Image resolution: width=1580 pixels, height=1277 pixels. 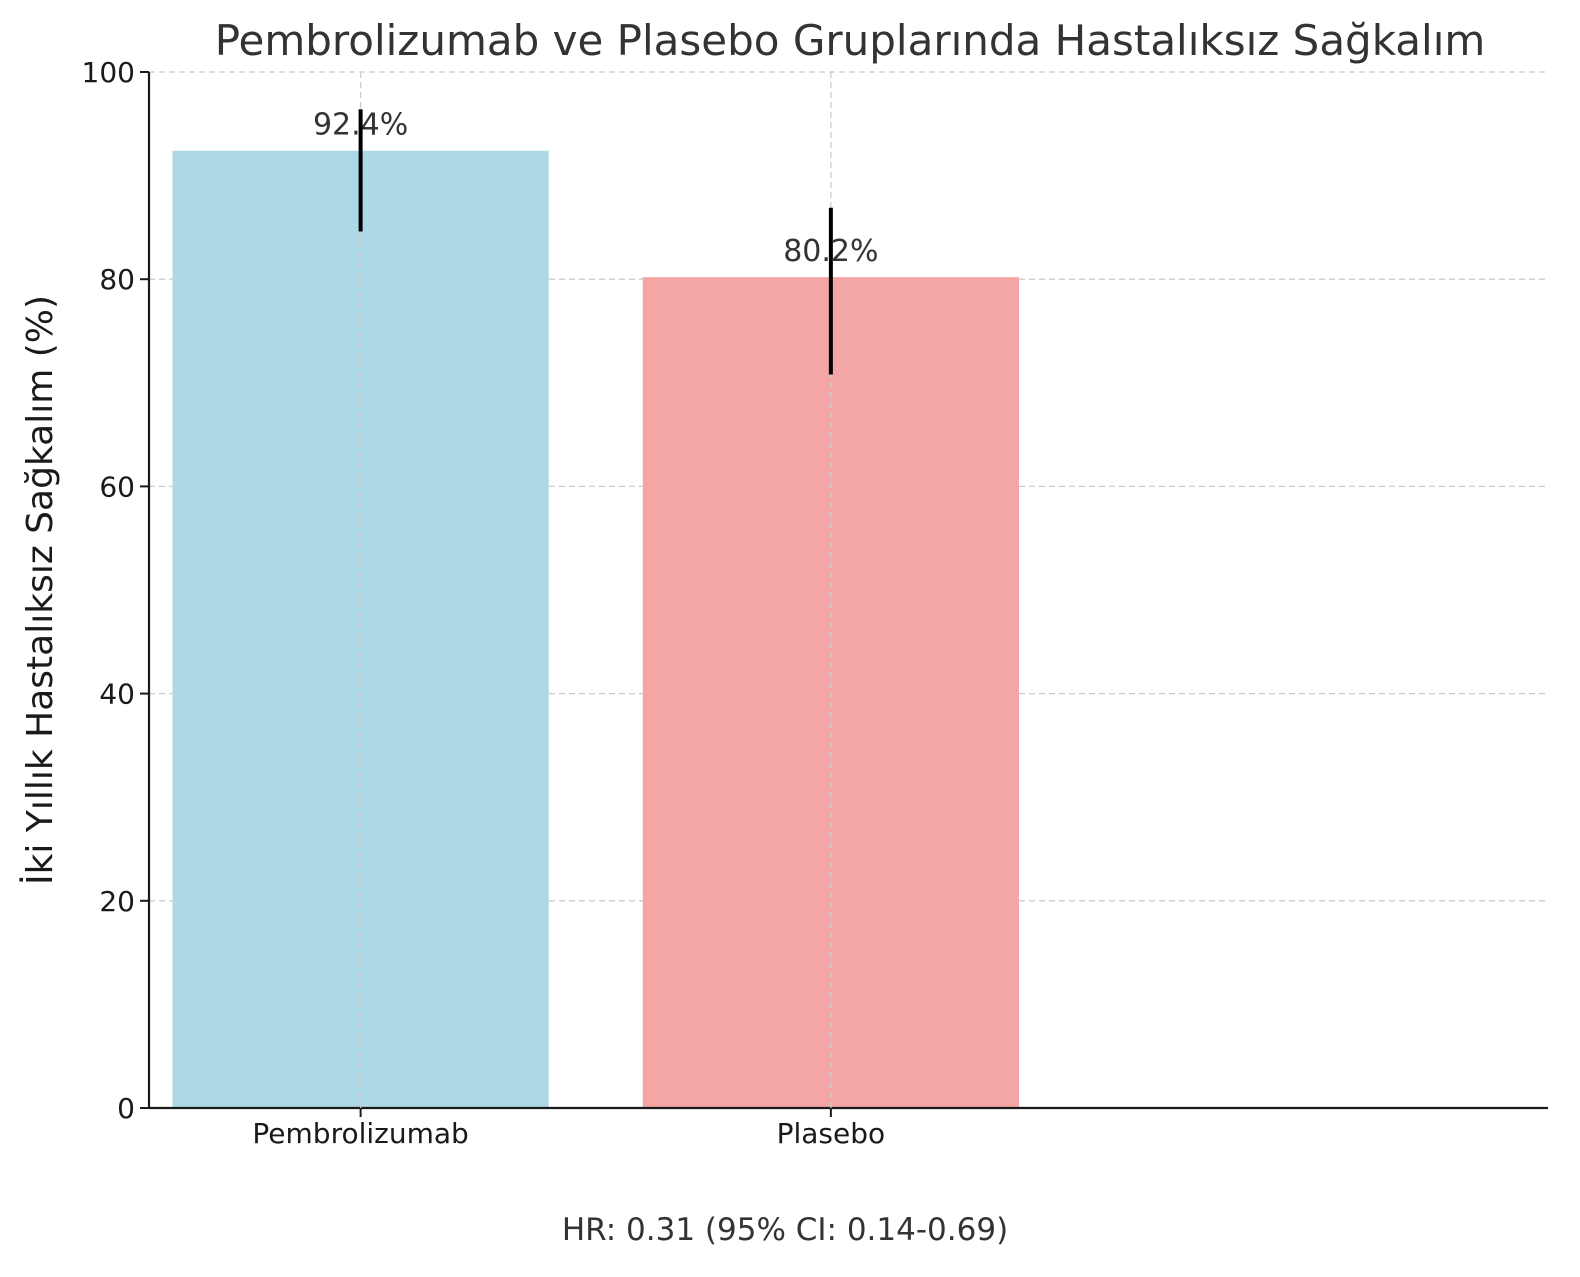 What do you see at coordinates (117, 279) in the screenshot?
I see `y-tick-label: 80` at bounding box center [117, 279].